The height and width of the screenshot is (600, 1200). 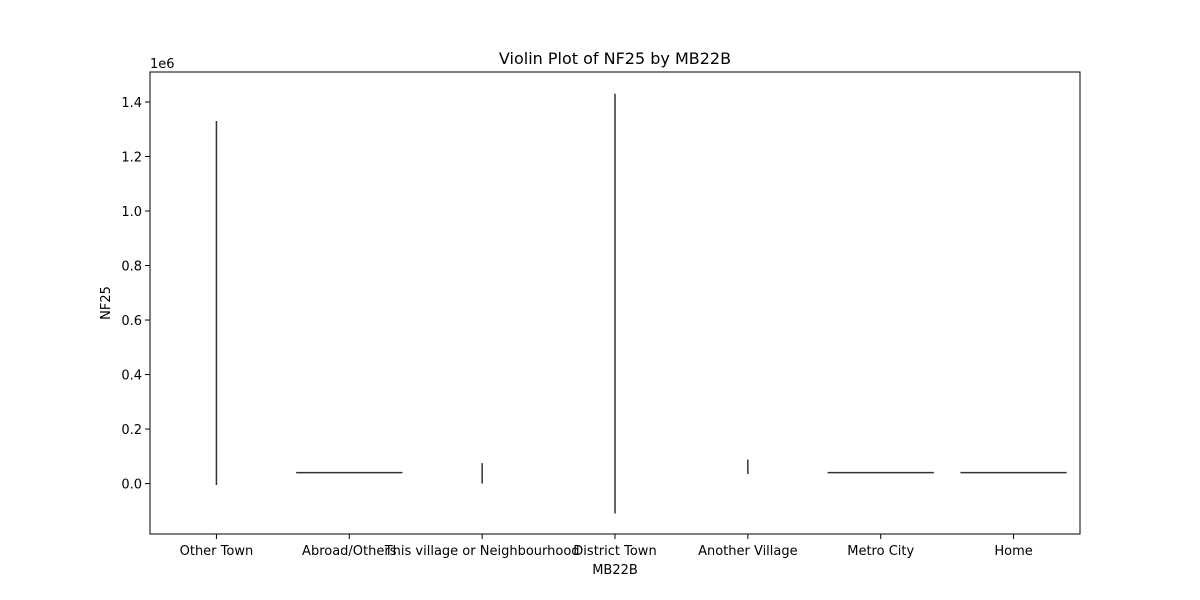 I want to click on x-tick-label: District Town, so click(x=614, y=551).